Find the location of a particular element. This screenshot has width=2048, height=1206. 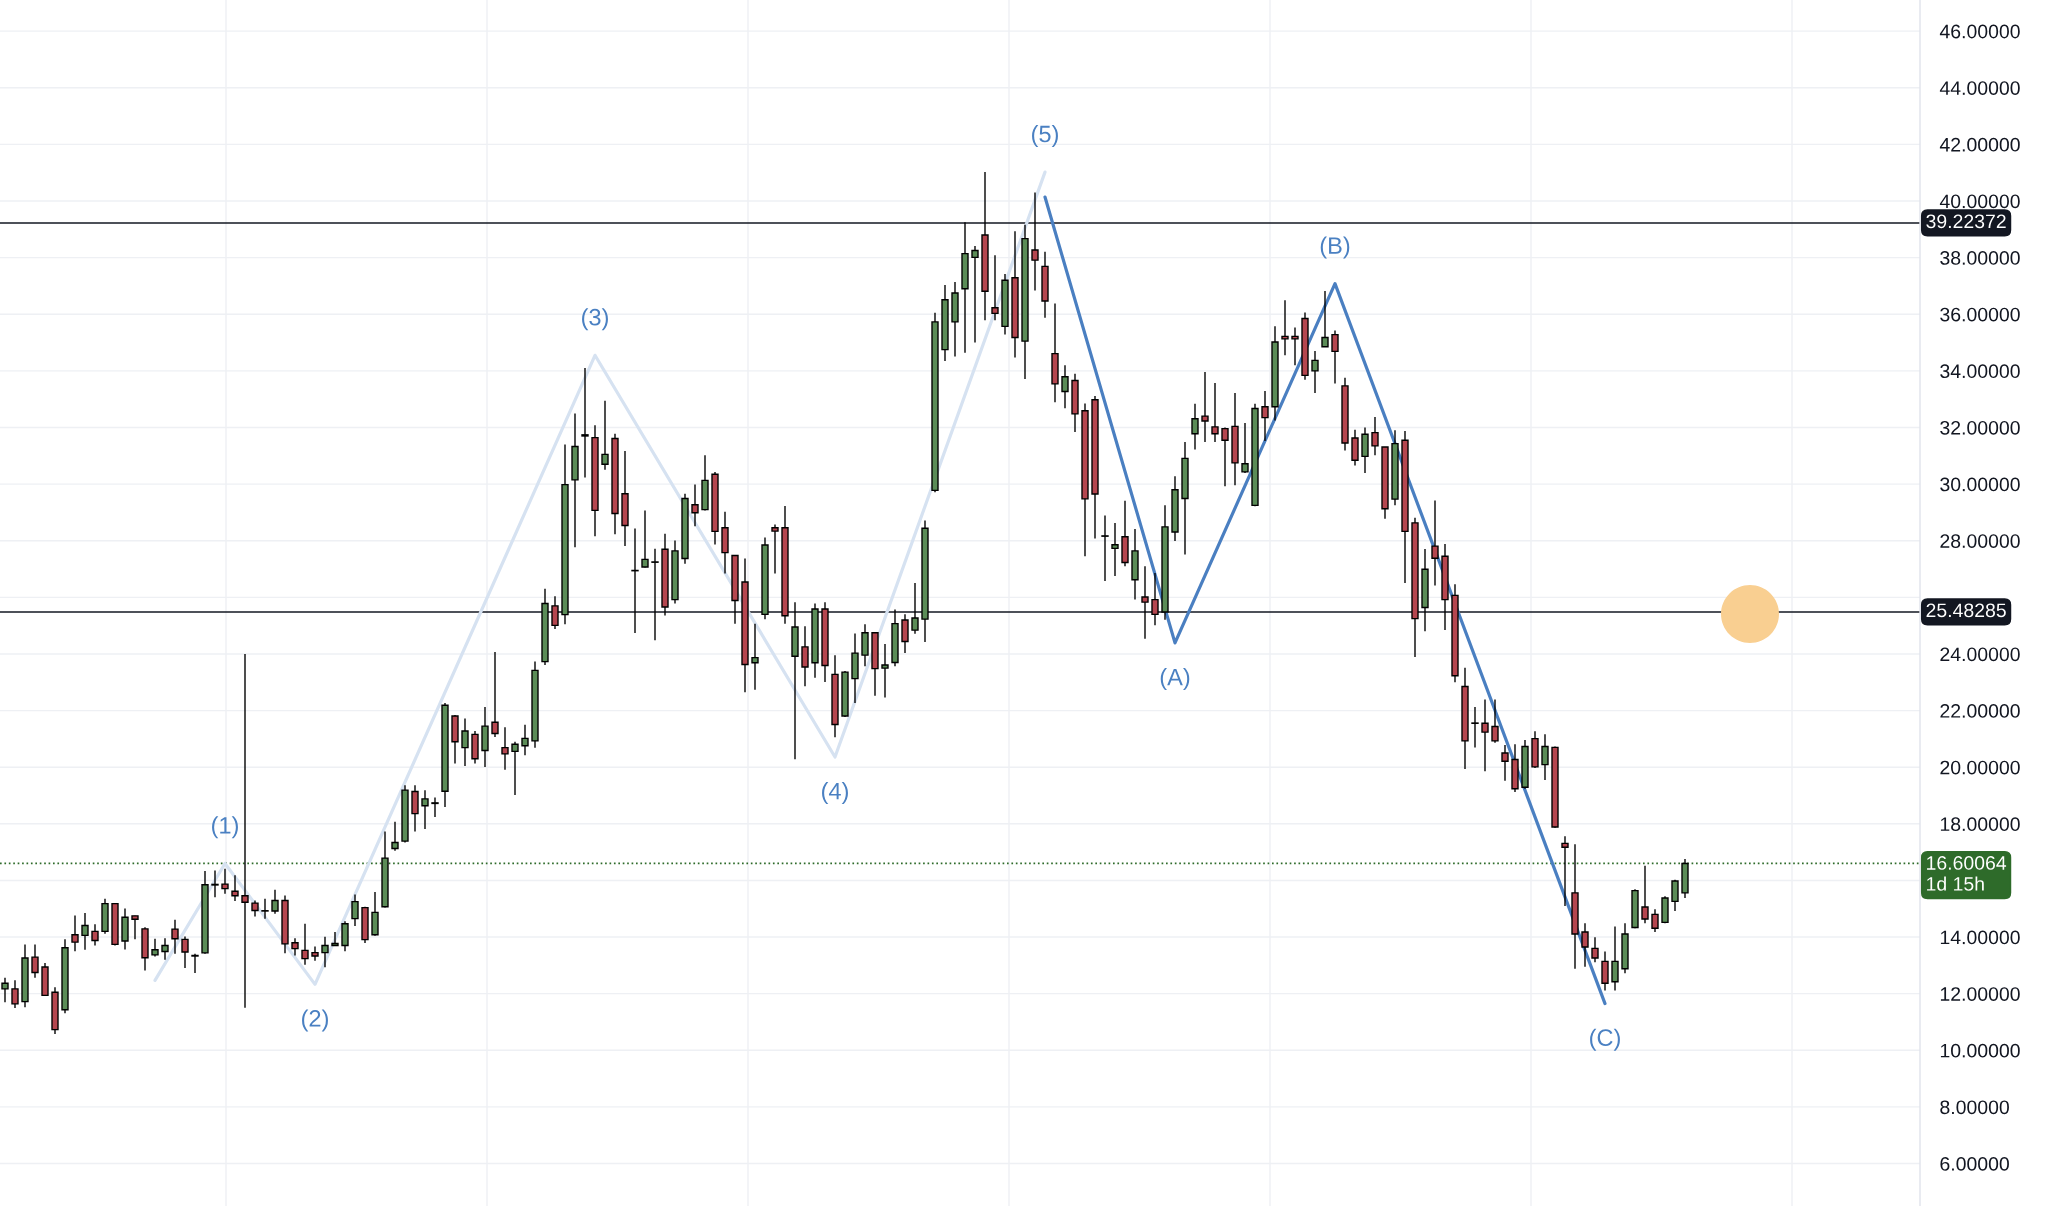

annotation: (3) is located at coordinates (595, 319).